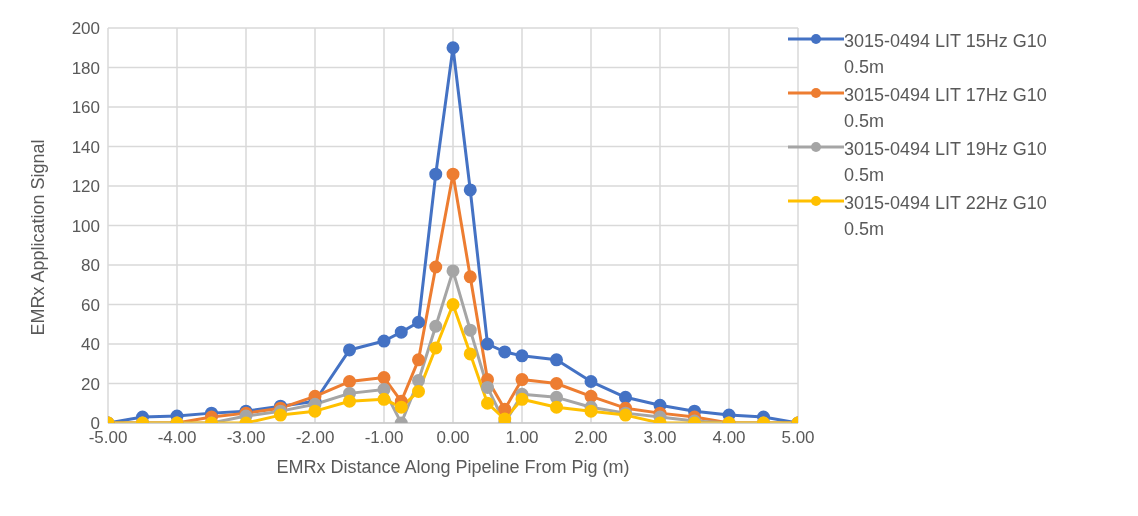 The width and height of the screenshot is (1138, 516). I want to click on y-axis-title: EMRx Application Signal, so click(38, 237).